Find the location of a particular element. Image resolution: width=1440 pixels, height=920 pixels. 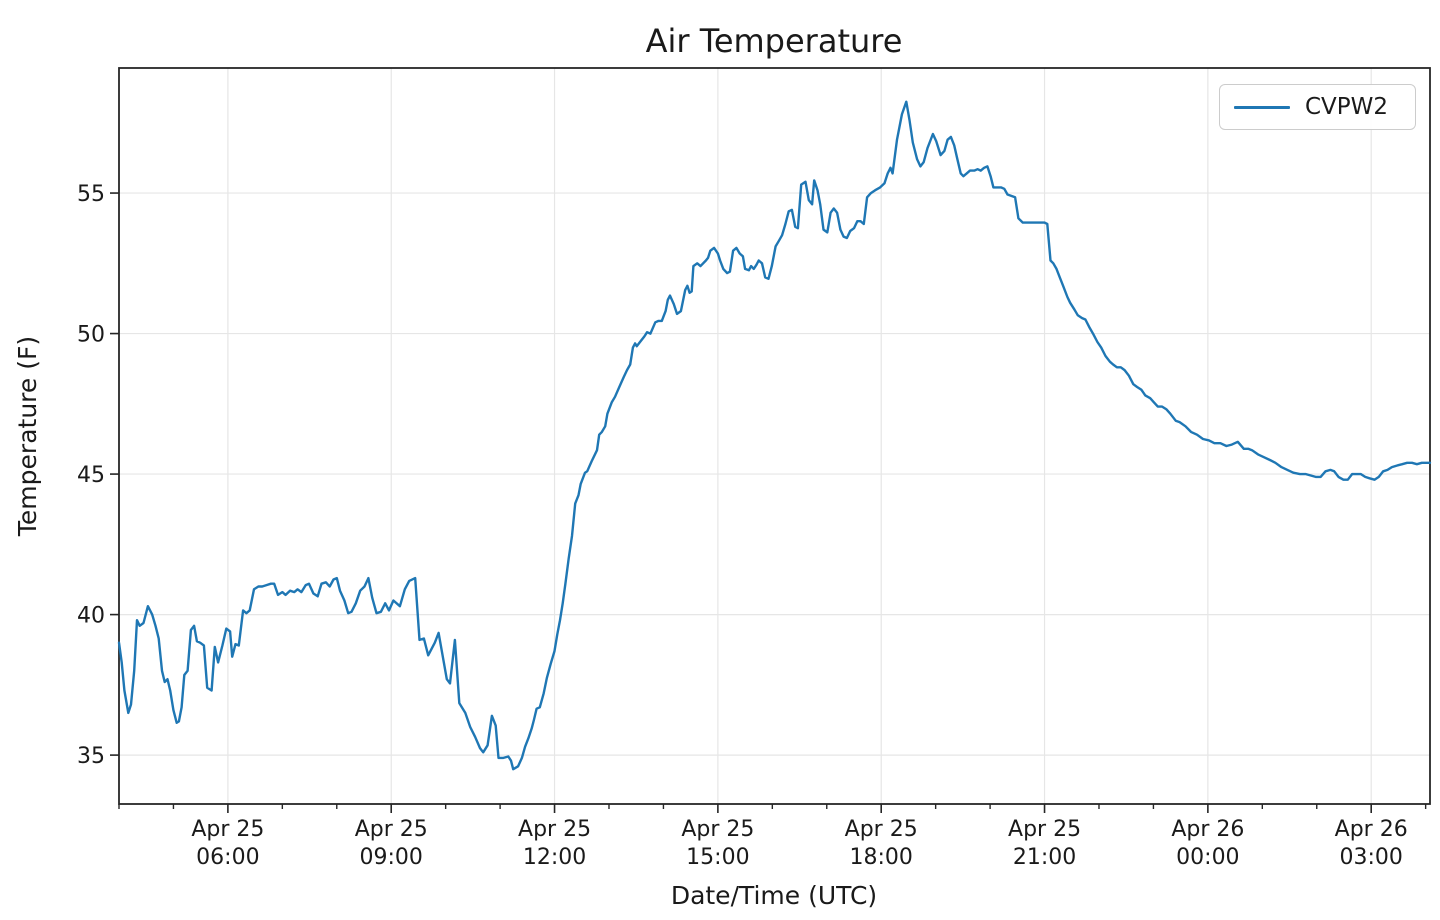

chart-title: Air Temperature is located at coordinates (774, 41).